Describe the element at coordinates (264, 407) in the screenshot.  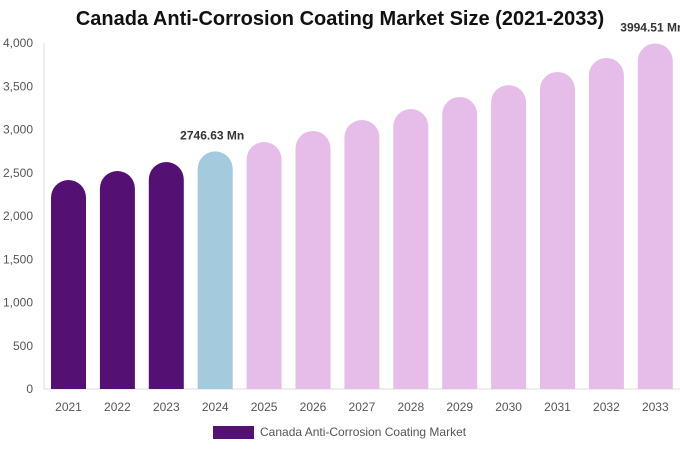
I see `x-tick-label: 2025` at that location.